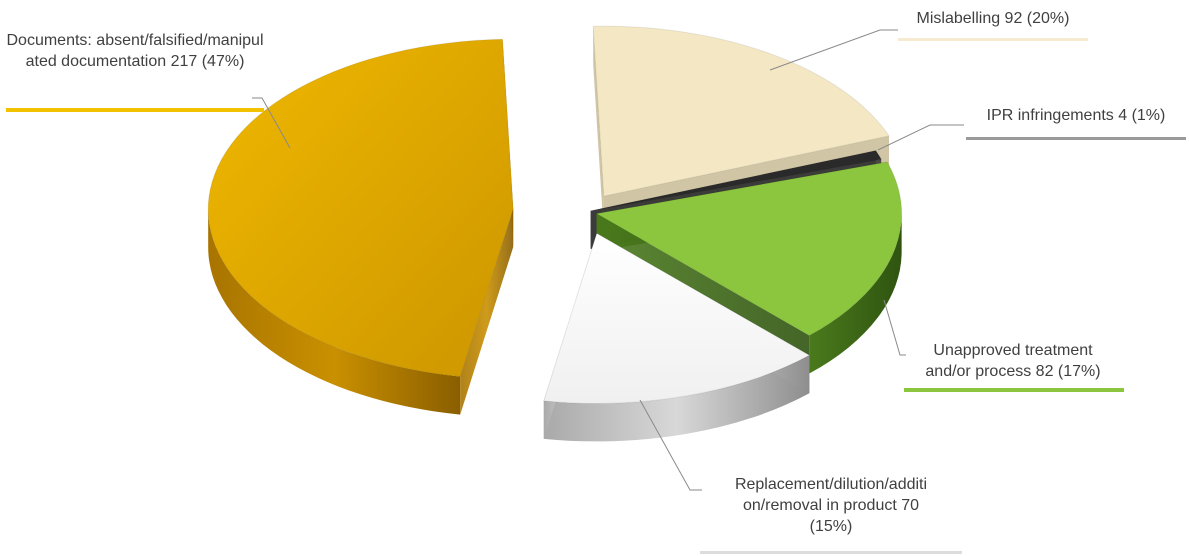 This screenshot has width=1189, height=556. What do you see at coordinates (855, 293) in the screenshot?
I see `pie-slice-unapproved-side` at bounding box center [855, 293].